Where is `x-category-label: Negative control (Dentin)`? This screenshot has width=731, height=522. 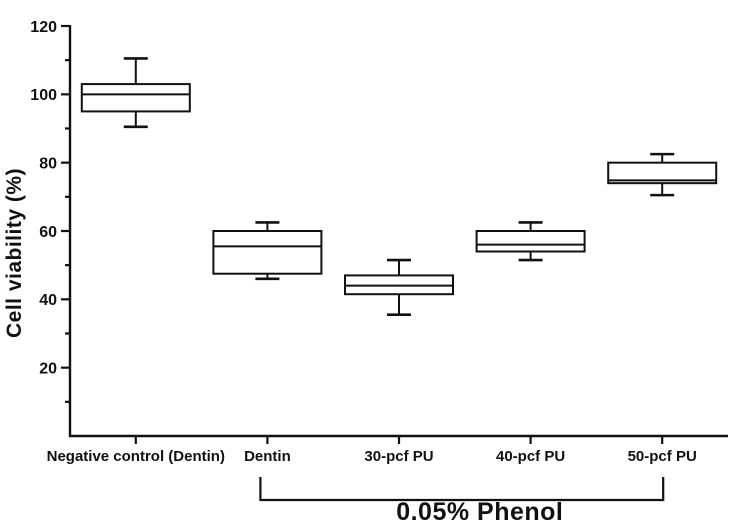 x-category-label: Negative control (Dentin) is located at coordinates (136, 456).